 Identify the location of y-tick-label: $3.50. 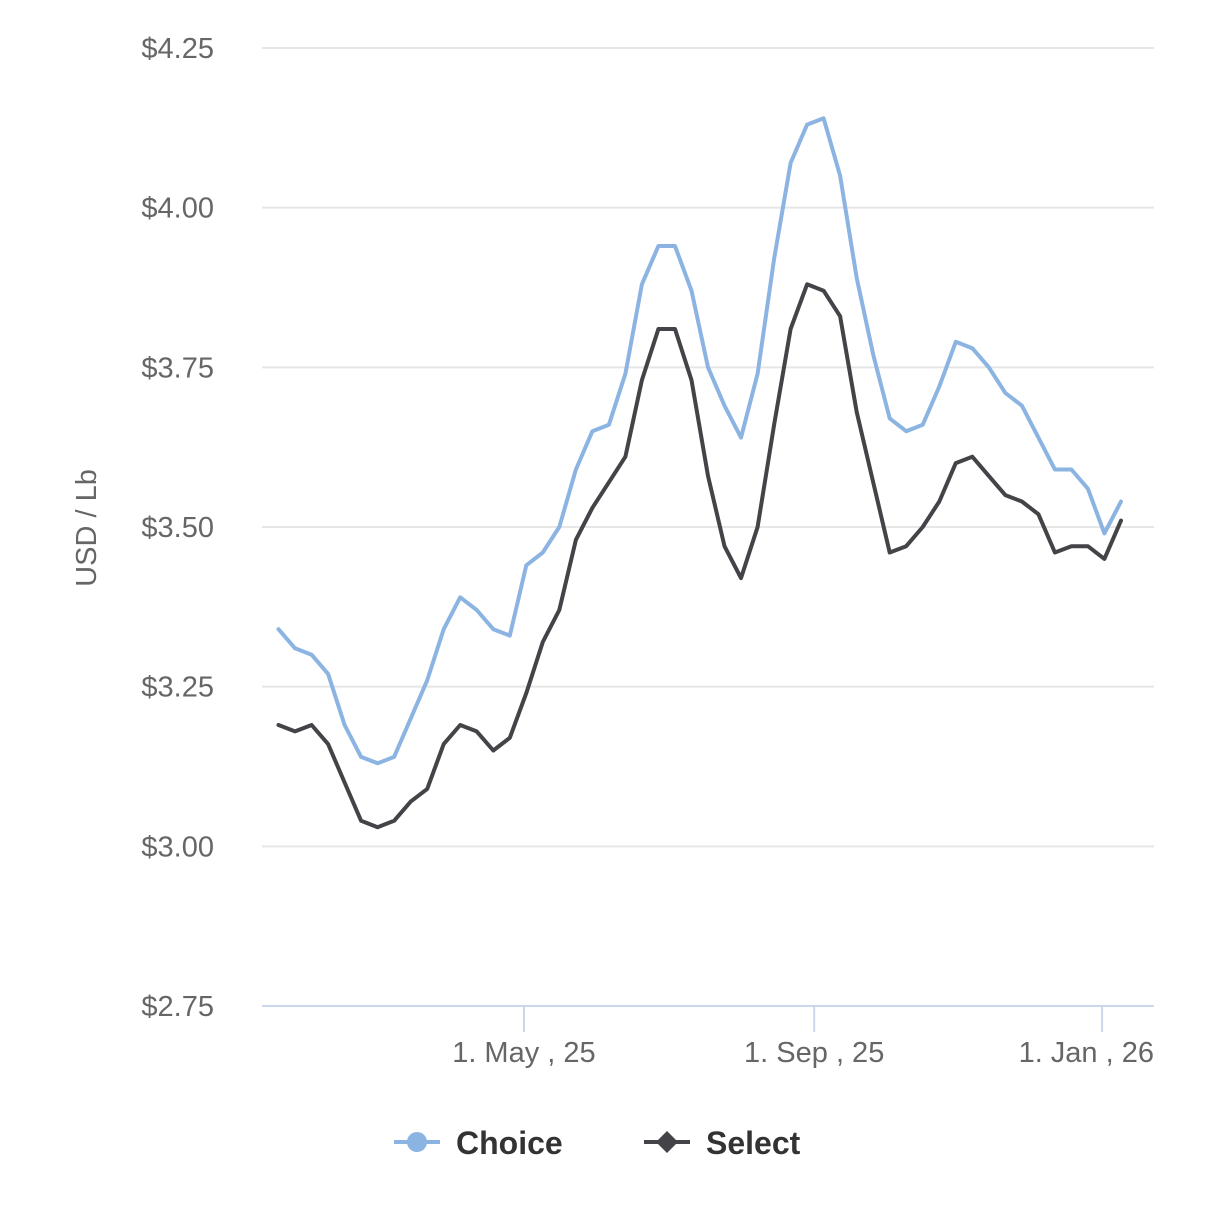
(177, 528).